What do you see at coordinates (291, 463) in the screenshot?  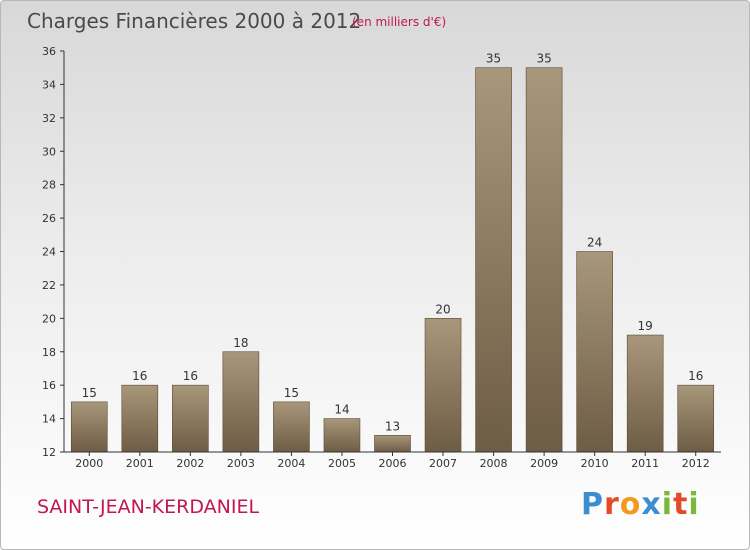 I see `x-tick-label: 2004` at bounding box center [291, 463].